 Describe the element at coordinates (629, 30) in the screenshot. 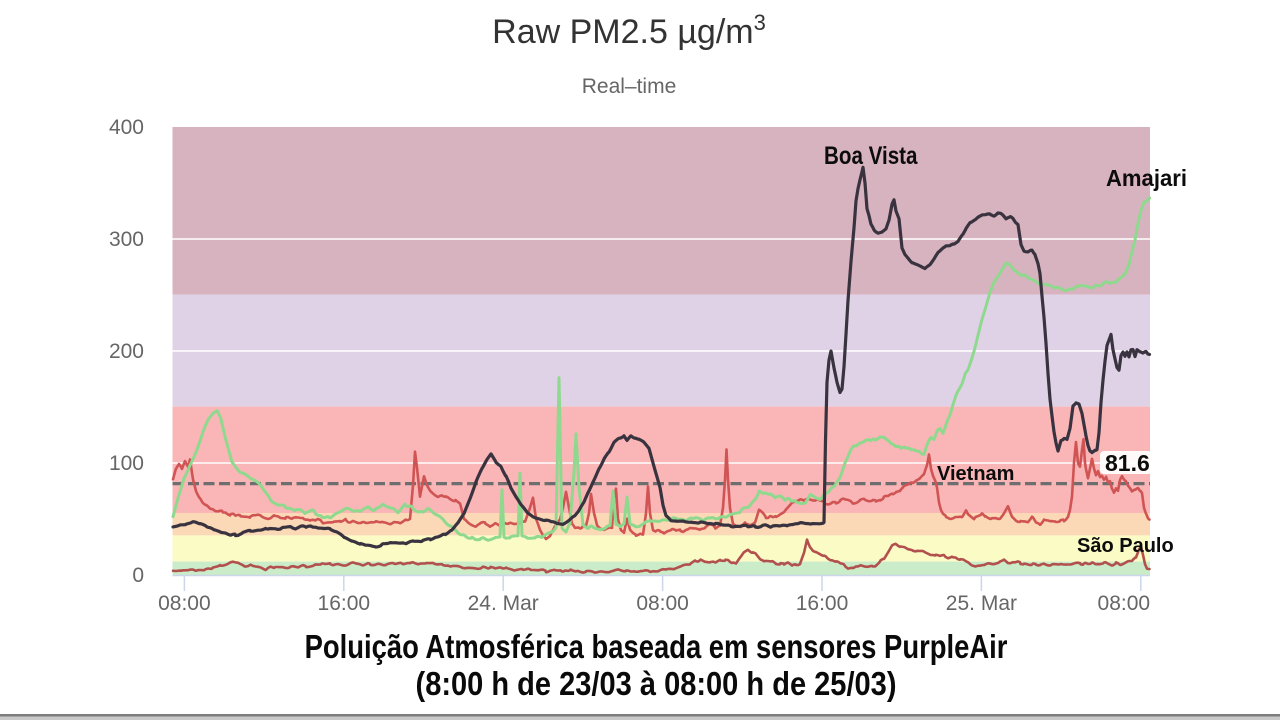

I see `svg-text: Raw PM2.5 µg/m3` at that location.